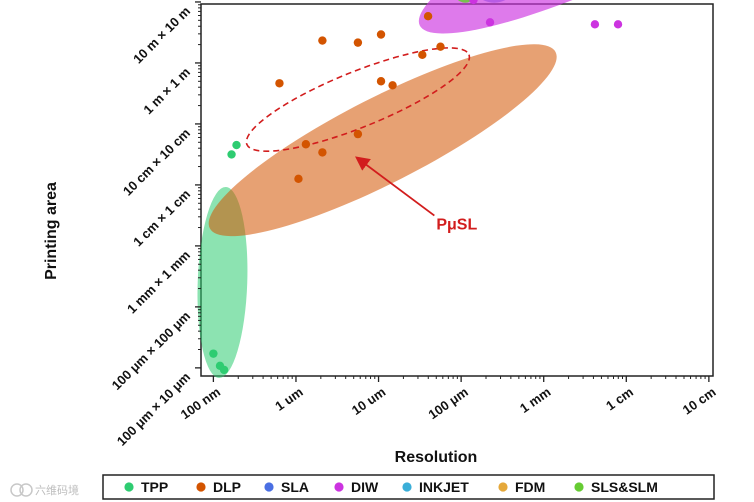  I want to click on x-tick-label: 100 μm, so click(448, 403).